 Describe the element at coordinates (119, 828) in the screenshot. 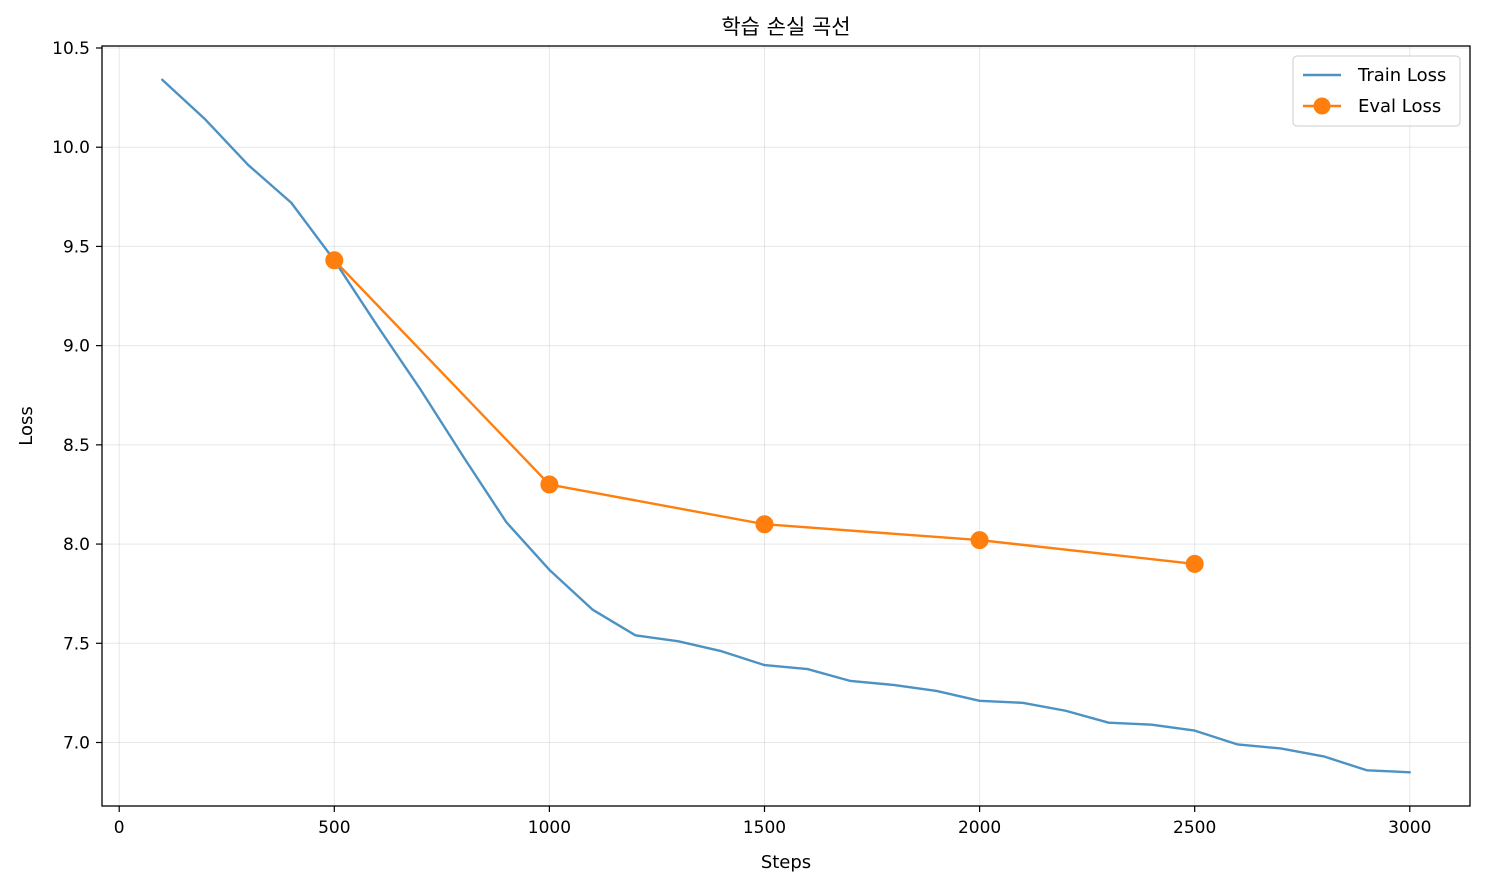

I see `x-tick-label: 0` at that location.